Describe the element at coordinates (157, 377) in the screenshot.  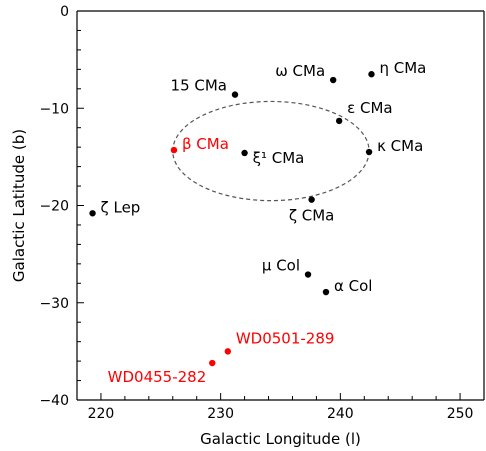
I see `point-label: WD0455-282` at that location.